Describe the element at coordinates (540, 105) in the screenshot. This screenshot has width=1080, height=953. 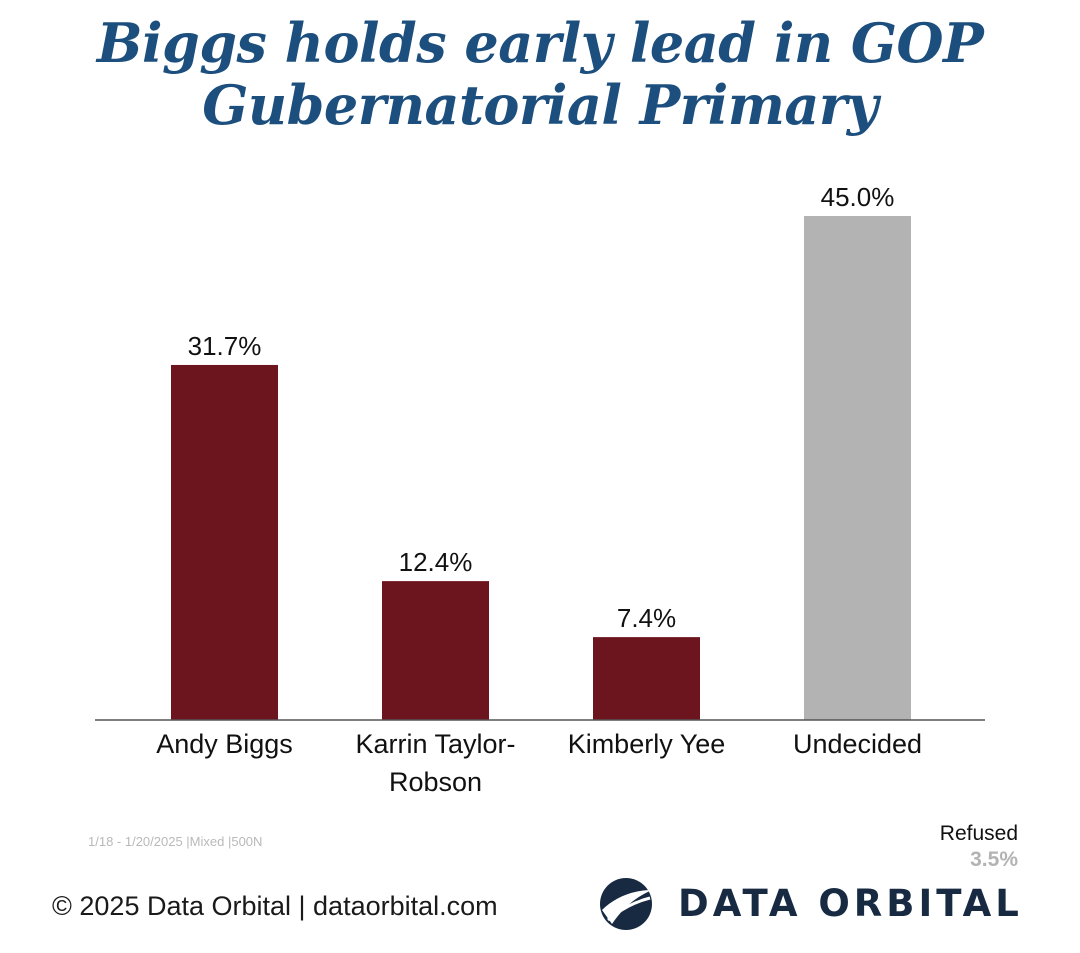
I see `chart-title-line-2: Gubernatorial Primary` at that location.